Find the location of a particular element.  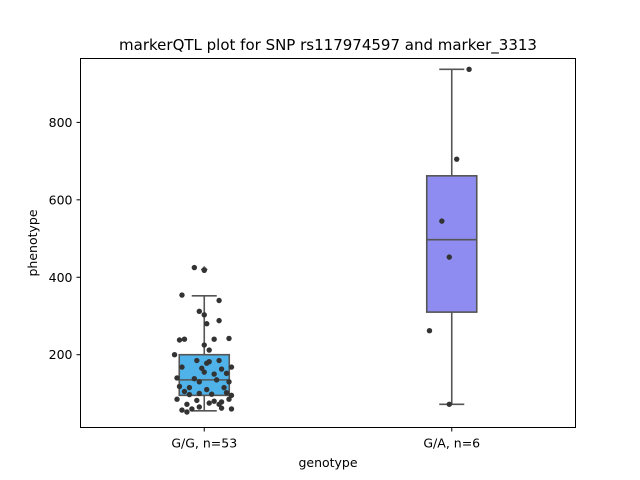

x-axis-label: genotype is located at coordinates (327, 462).